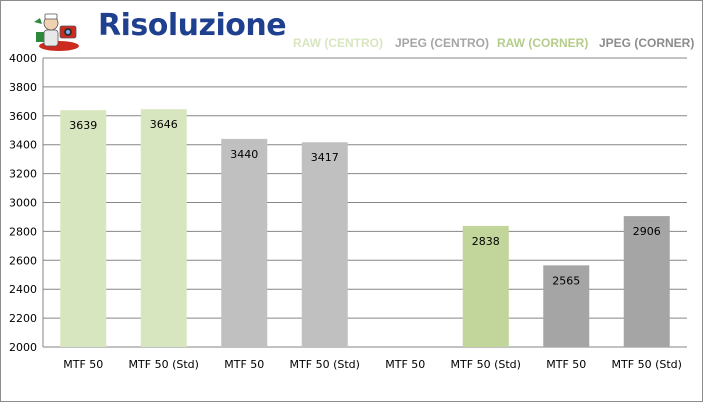 The height and width of the screenshot is (402, 703). Describe the element at coordinates (23, 203) in the screenshot. I see `y-tick-label: 3000` at that location.